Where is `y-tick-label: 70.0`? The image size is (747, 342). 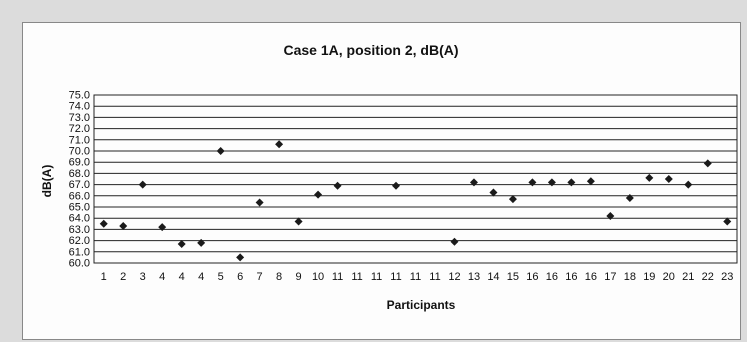 y-tick-label: 70.0 is located at coordinates (79, 152).